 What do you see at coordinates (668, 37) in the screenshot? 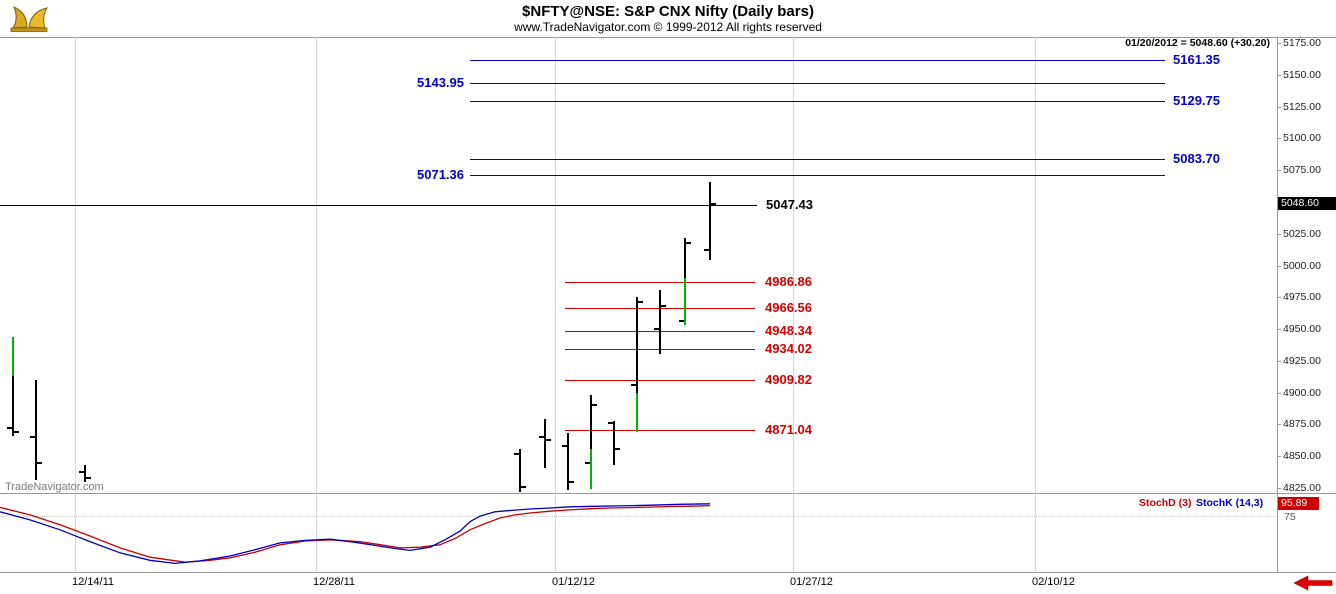
I see `header-divider` at bounding box center [668, 37].